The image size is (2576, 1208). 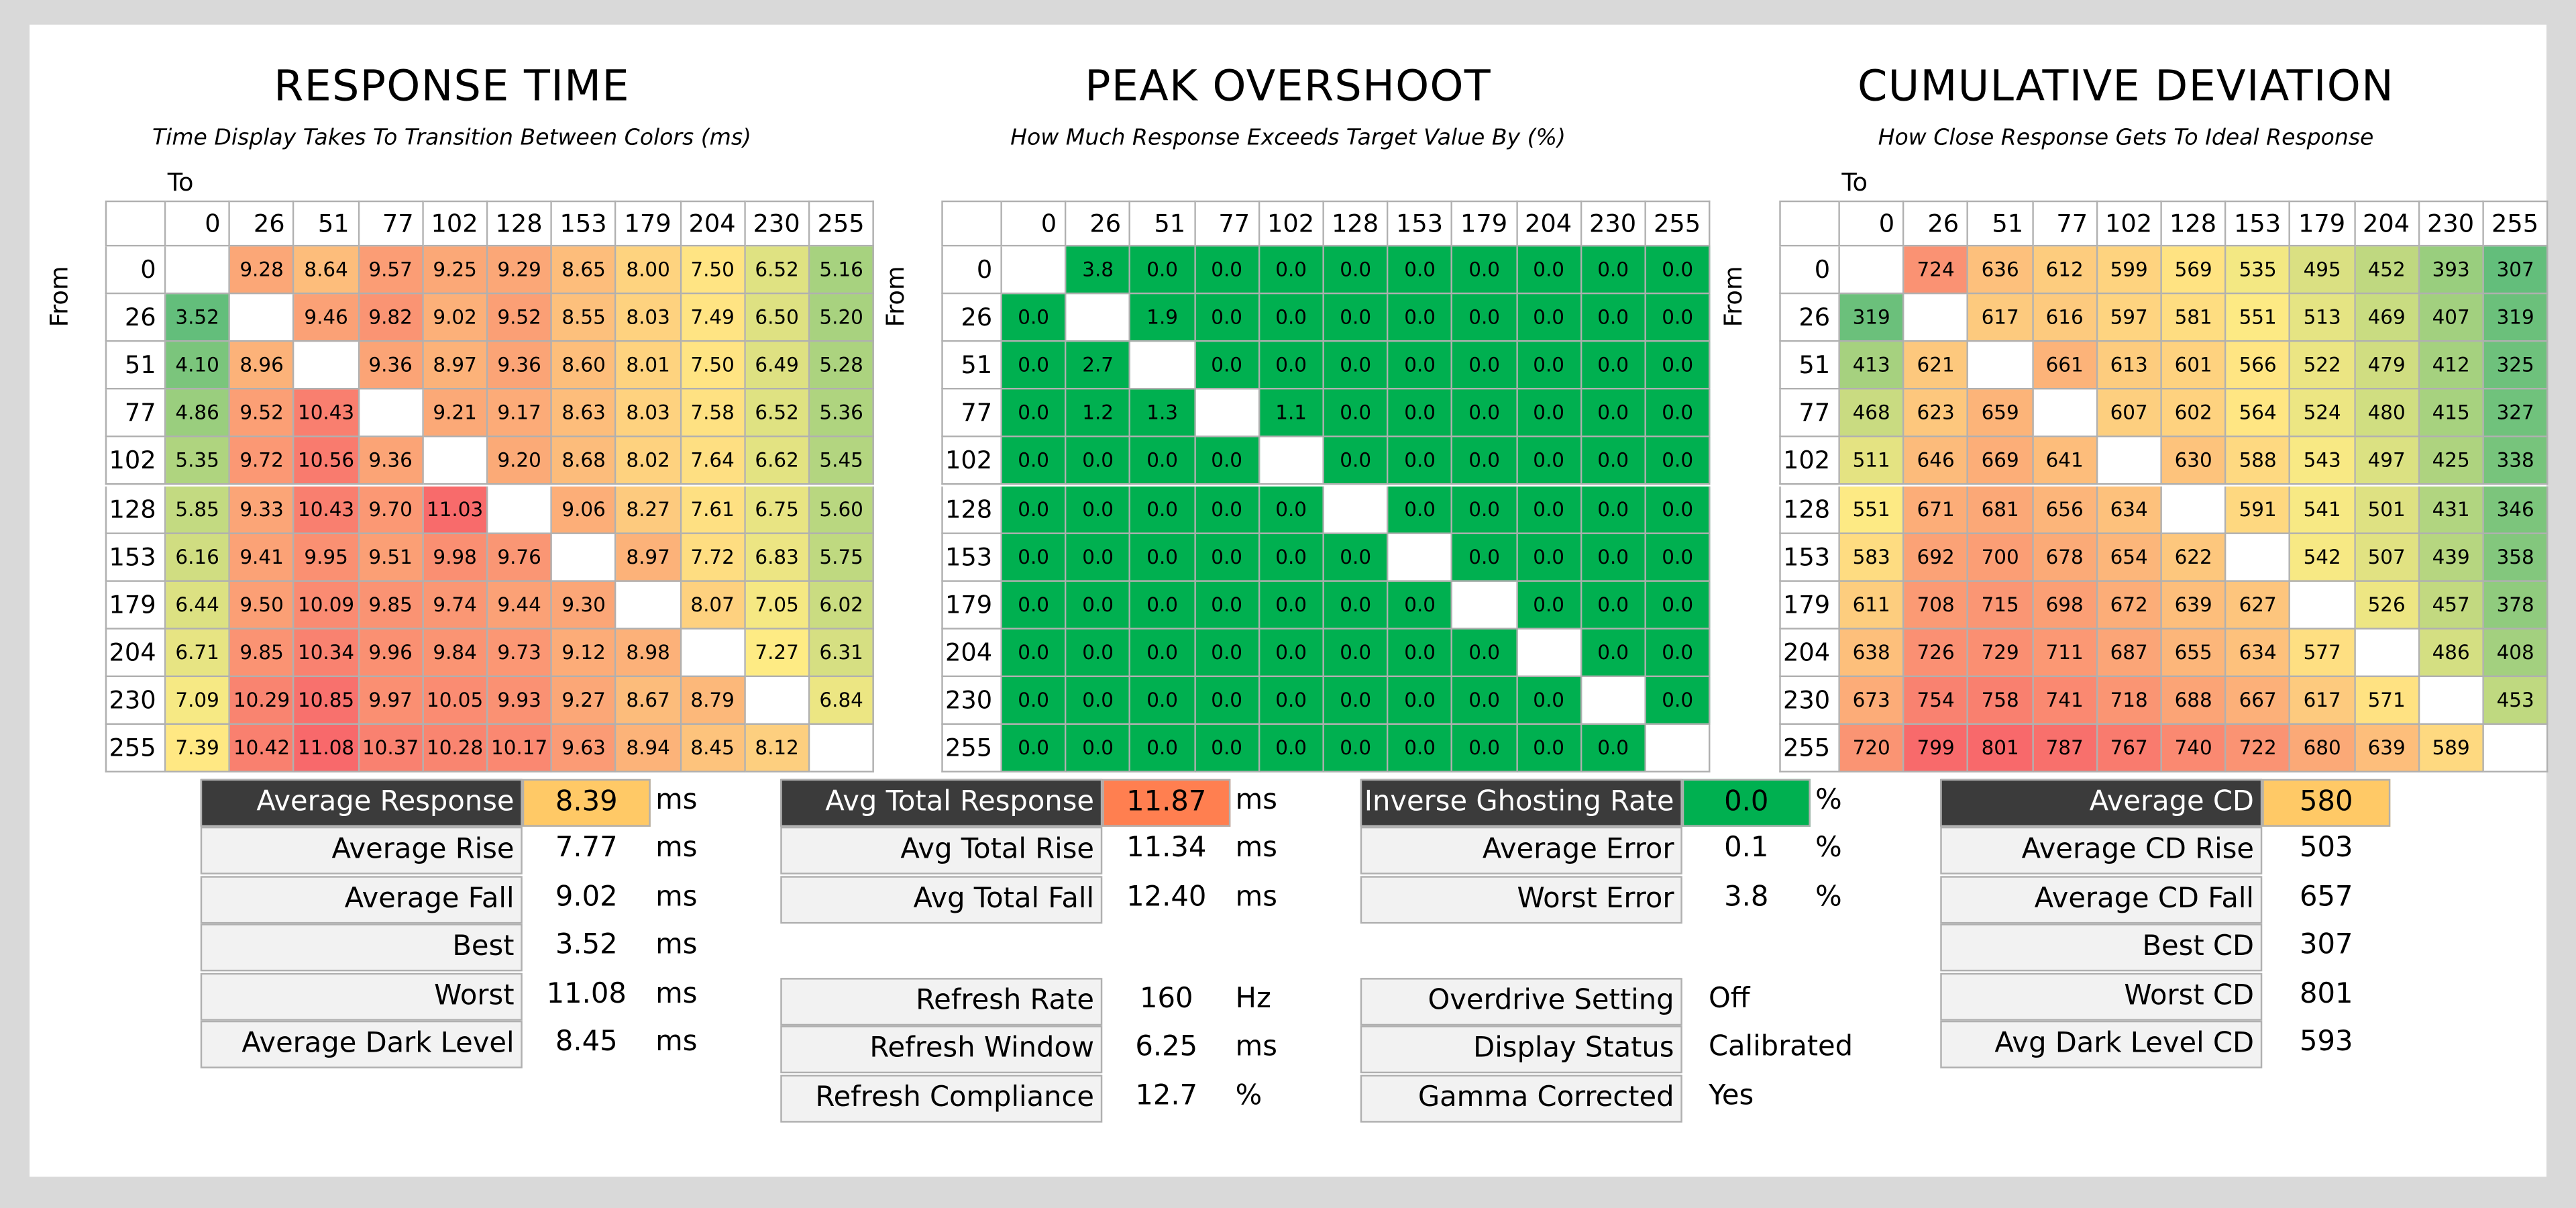 What do you see at coordinates (2326, 945) in the screenshot?
I see `stat-value: 307` at bounding box center [2326, 945].